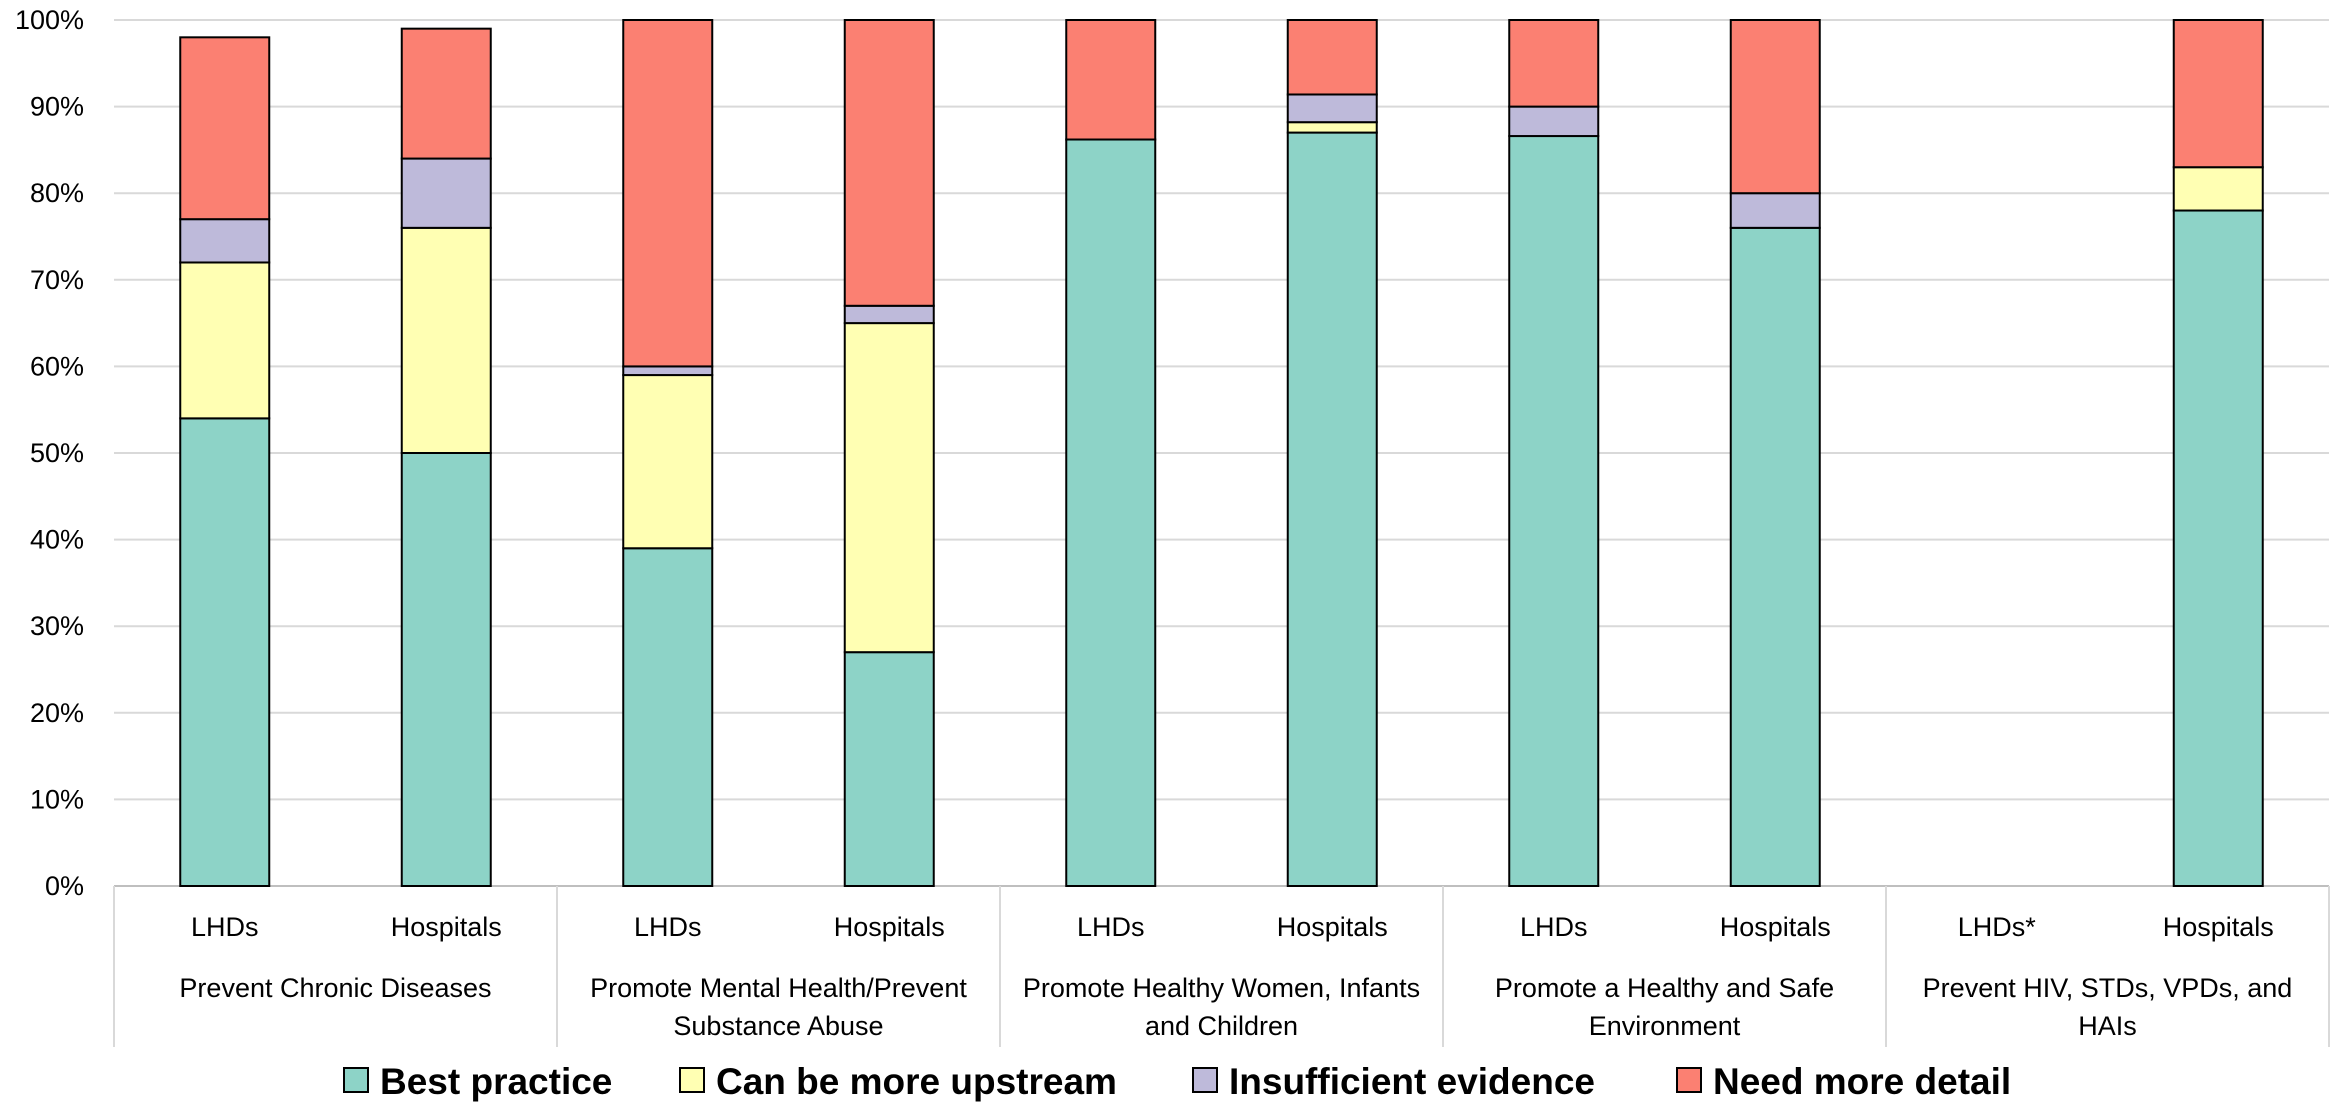 The width and height of the screenshot is (2333, 1119). I want to click on x-group-label-line: HAIs, so click(2107, 1026).